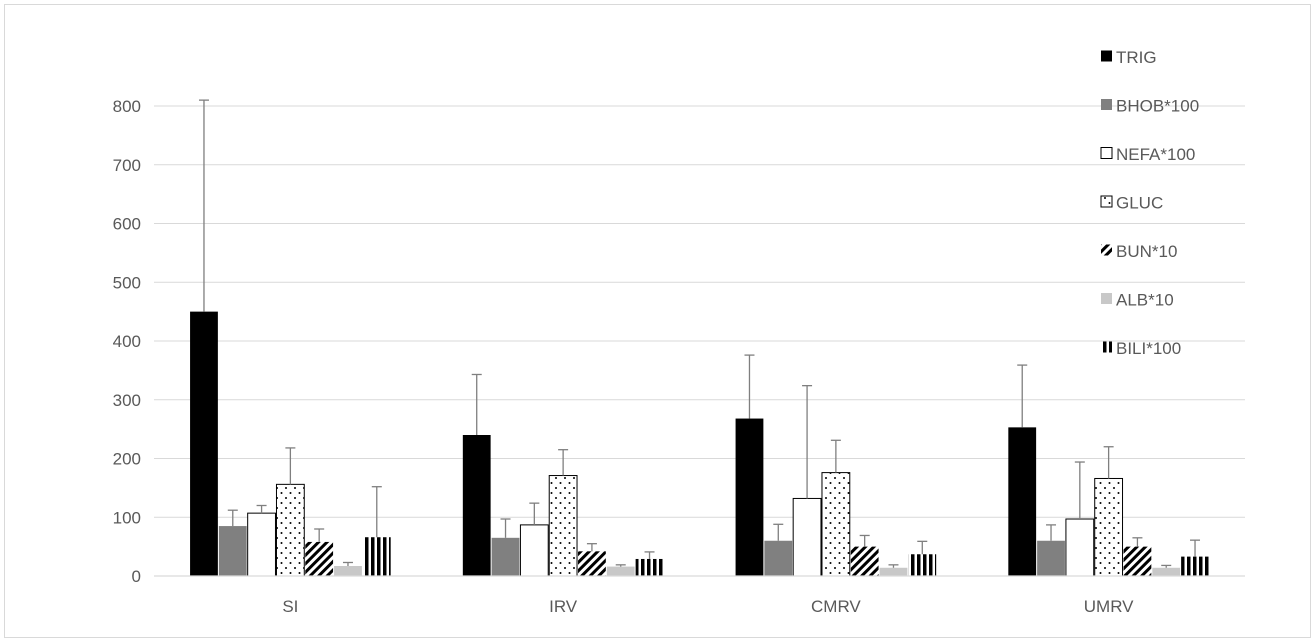 Image resolution: width=1316 pixels, height=644 pixels. I want to click on legend-label: GLUC, so click(1139, 203).